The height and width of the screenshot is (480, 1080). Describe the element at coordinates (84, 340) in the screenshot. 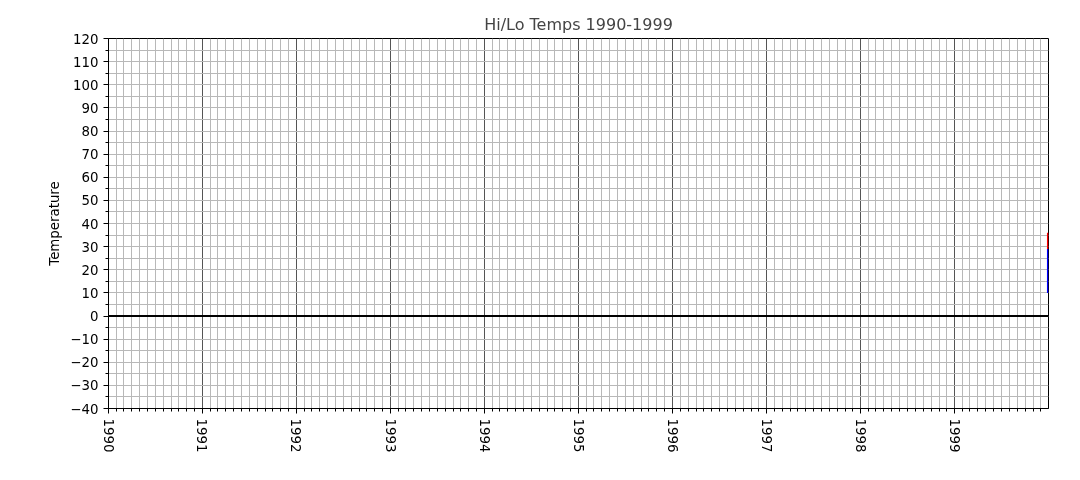

I see `y-tick-label: −10` at that location.